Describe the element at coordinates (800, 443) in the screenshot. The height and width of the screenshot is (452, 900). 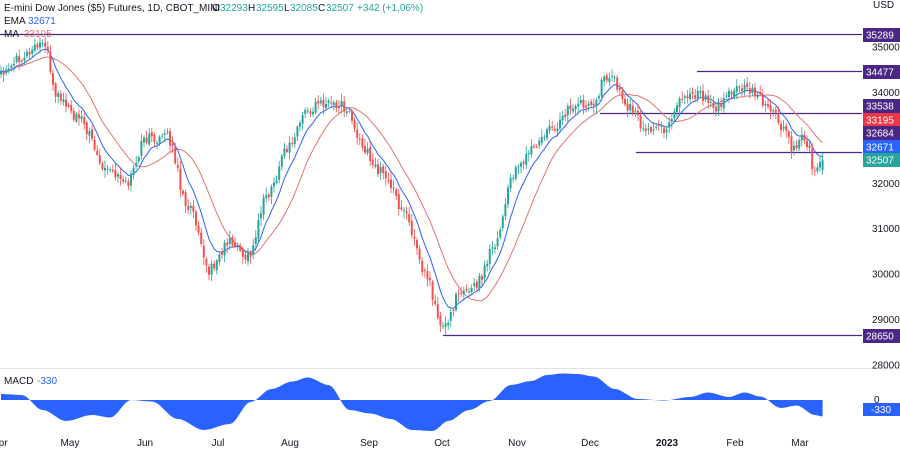
I see `time-tick: Mar` at that location.